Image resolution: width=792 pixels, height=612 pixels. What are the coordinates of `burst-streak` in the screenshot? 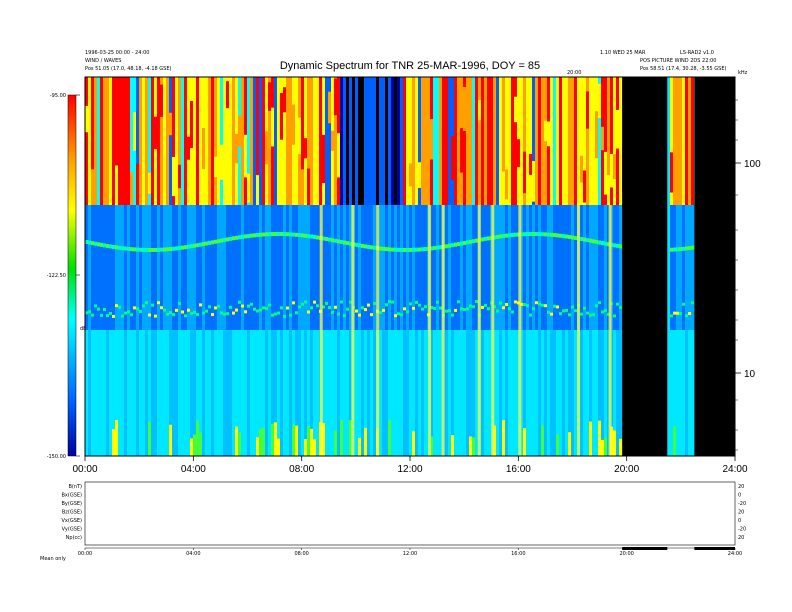 It's located at (378, 330).